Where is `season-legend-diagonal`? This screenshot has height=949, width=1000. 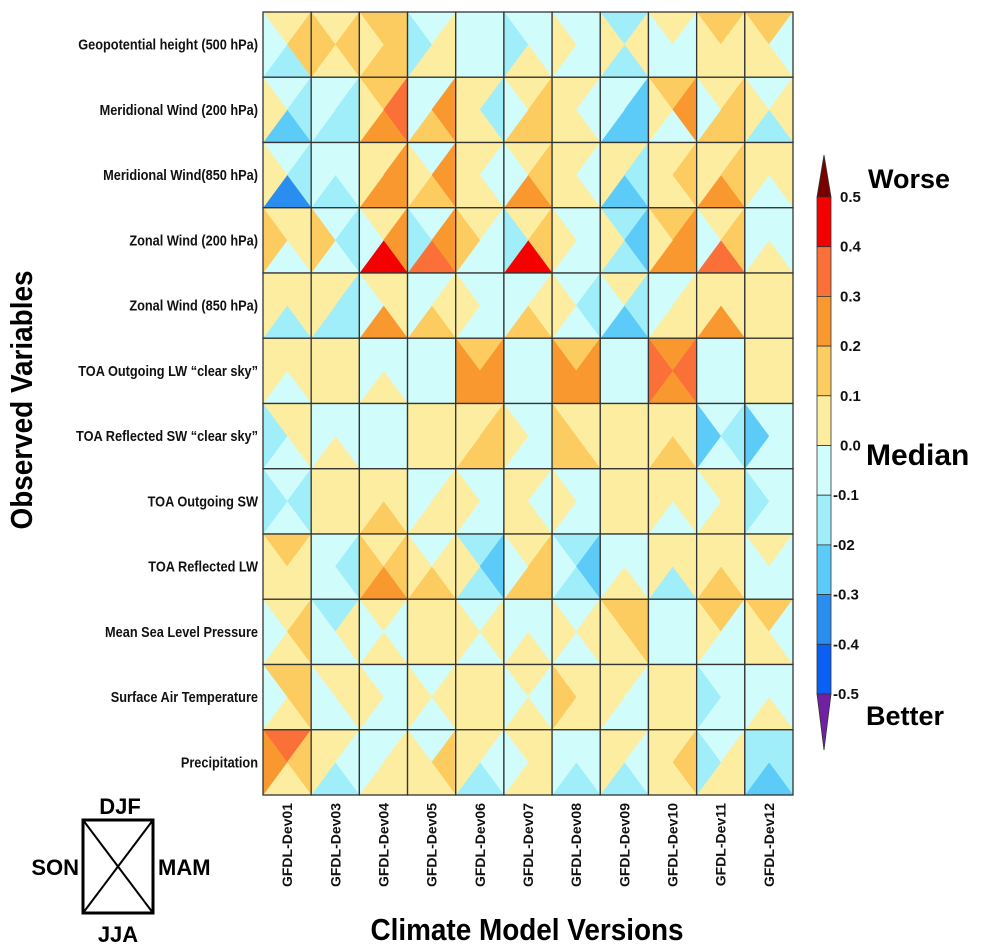 season-legend-diagonal is located at coordinates (118, 866).